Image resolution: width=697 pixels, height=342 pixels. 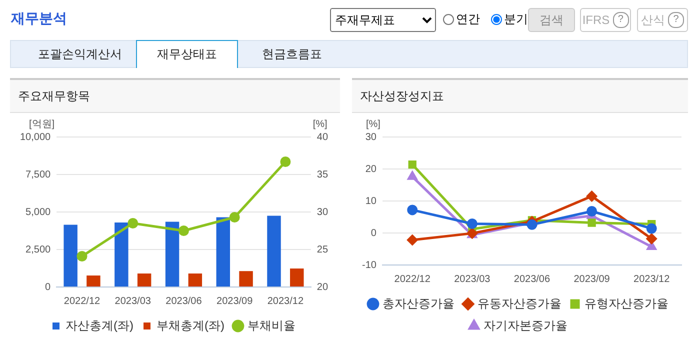 I want to click on y2-tick-label: 30, so click(x=322, y=212).